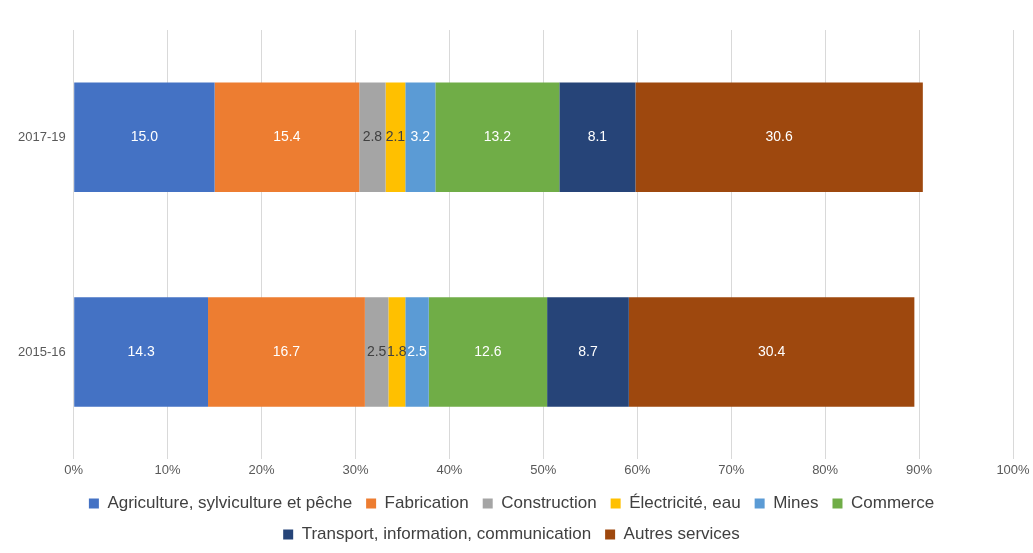 Image resolution: width=1033 pixels, height=553 pixels. Describe the element at coordinates (426, 503) in the screenshot. I see `legend-label: Fabrication` at that location.